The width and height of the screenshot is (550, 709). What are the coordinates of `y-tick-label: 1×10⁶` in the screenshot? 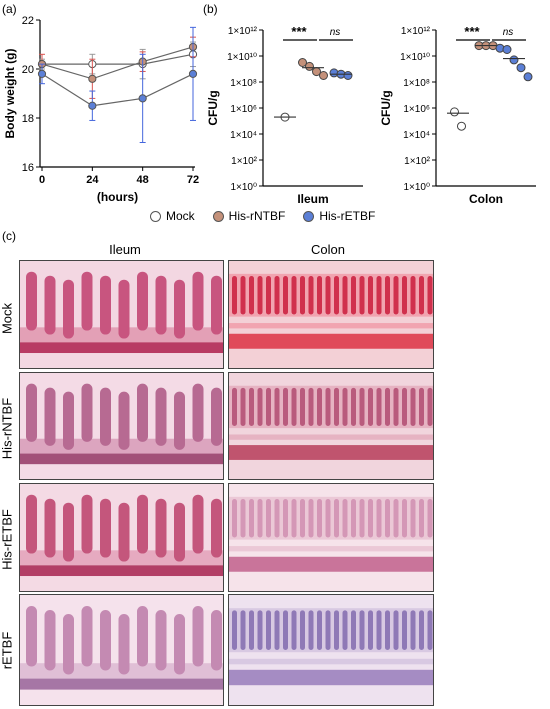 It's located at (416, 109).